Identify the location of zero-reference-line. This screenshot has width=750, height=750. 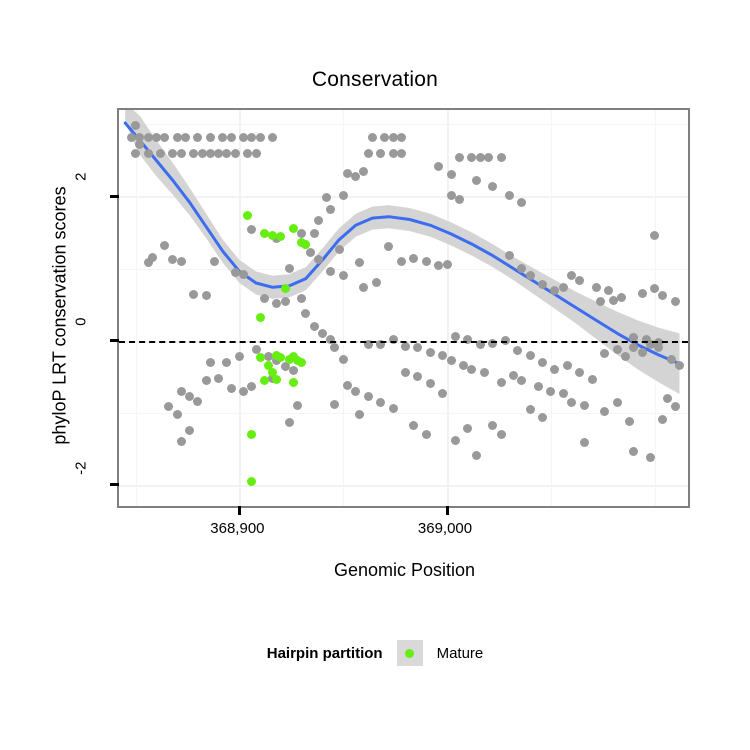
(403, 341).